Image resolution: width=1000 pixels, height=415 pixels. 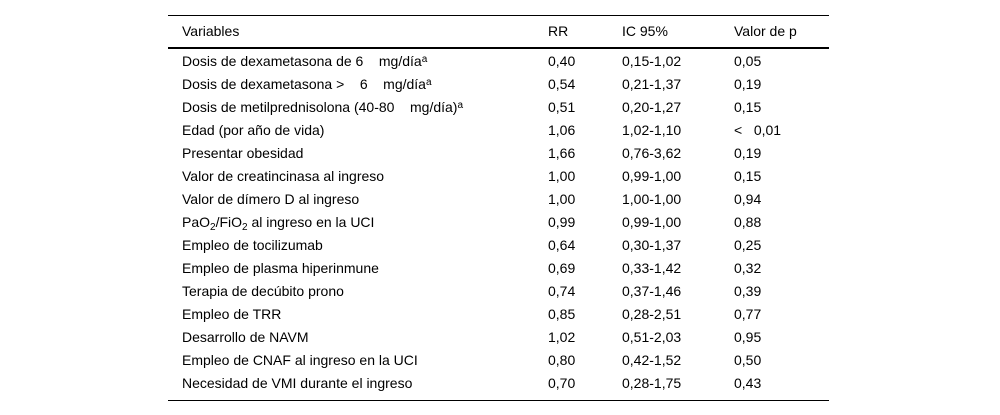 I want to click on column-header-pvalue: Valor de p, so click(x=765, y=31).